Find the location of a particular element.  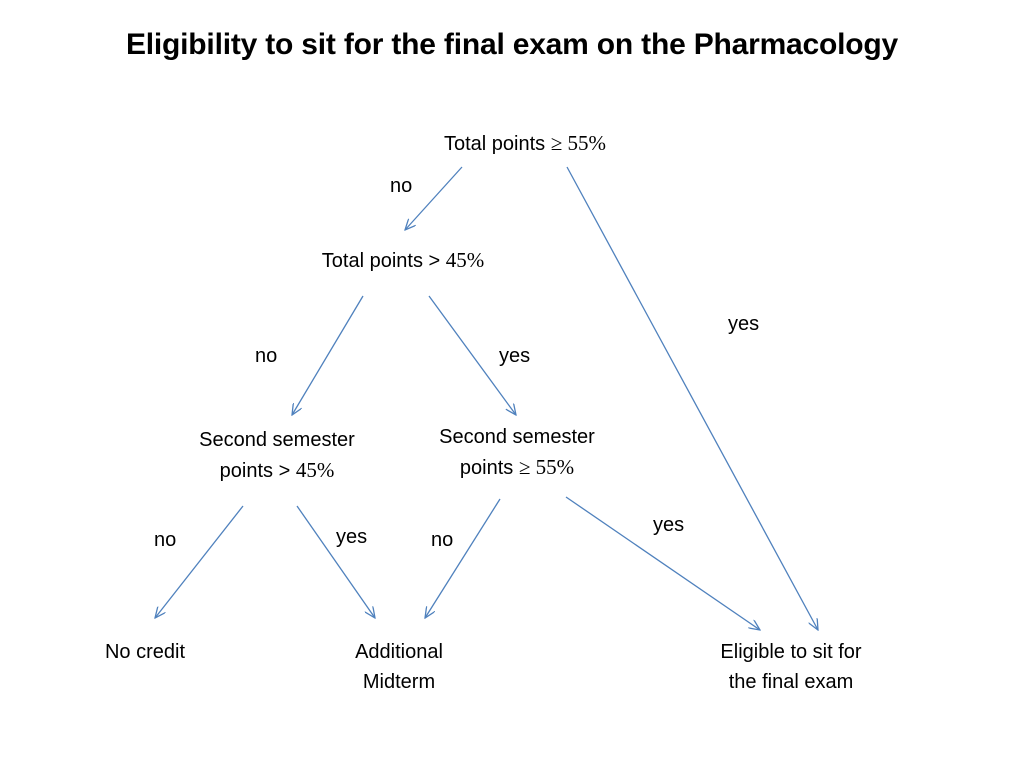

arrow-left-to-nocredit is located at coordinates (199, 561).